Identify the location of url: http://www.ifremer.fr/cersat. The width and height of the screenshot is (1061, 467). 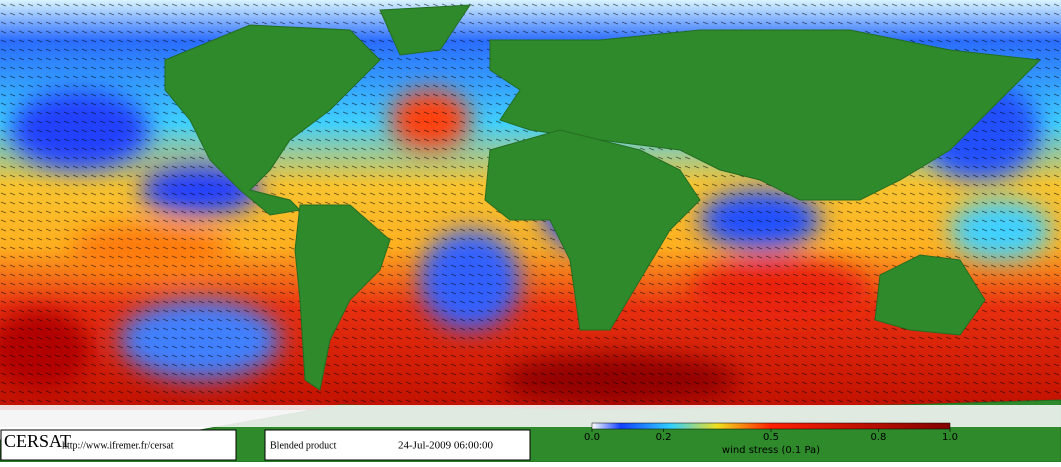
(118, 445).